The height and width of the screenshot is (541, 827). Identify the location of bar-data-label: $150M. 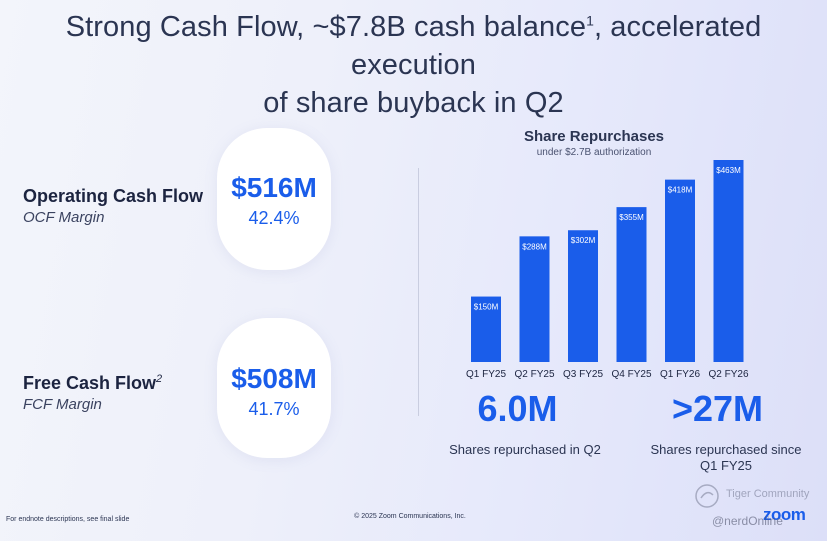
(486, 307).